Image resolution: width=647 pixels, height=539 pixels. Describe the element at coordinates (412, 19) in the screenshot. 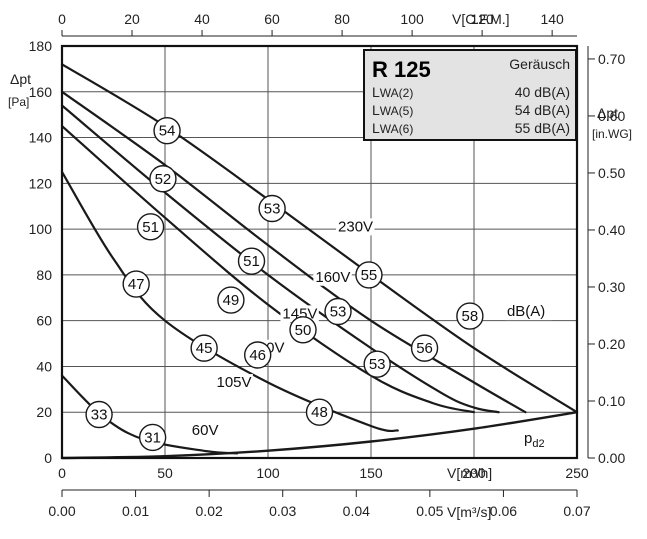

I see `top-tick-label: 100` at that location.